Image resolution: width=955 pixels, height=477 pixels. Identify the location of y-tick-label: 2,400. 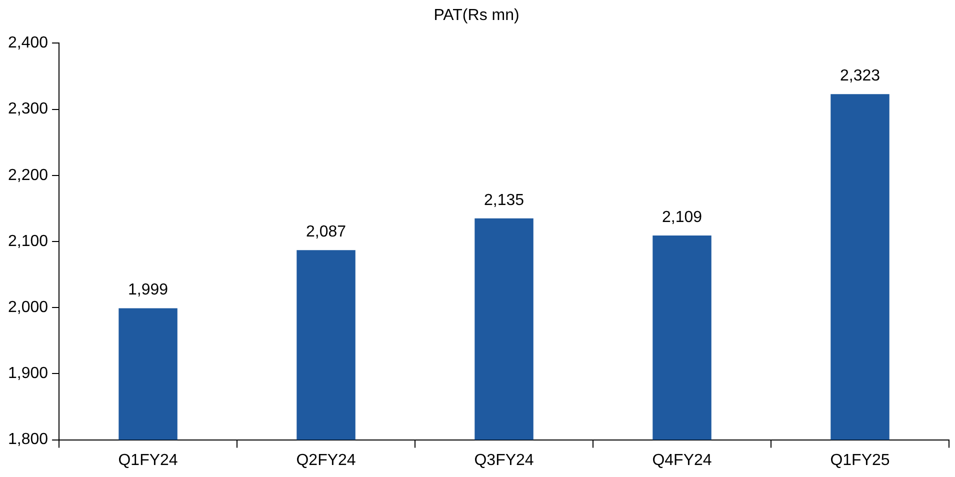
(28, 43).